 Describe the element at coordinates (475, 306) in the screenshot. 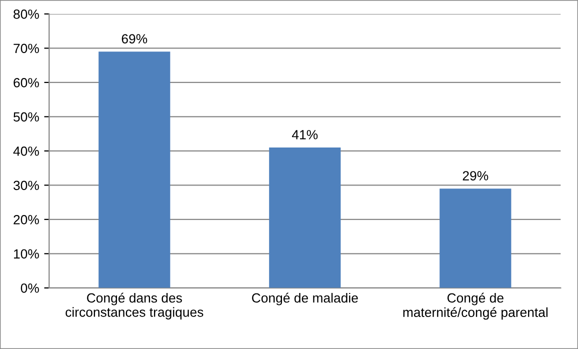

I see `x-tick-label: Congé de maternité/congé parental` at that location.